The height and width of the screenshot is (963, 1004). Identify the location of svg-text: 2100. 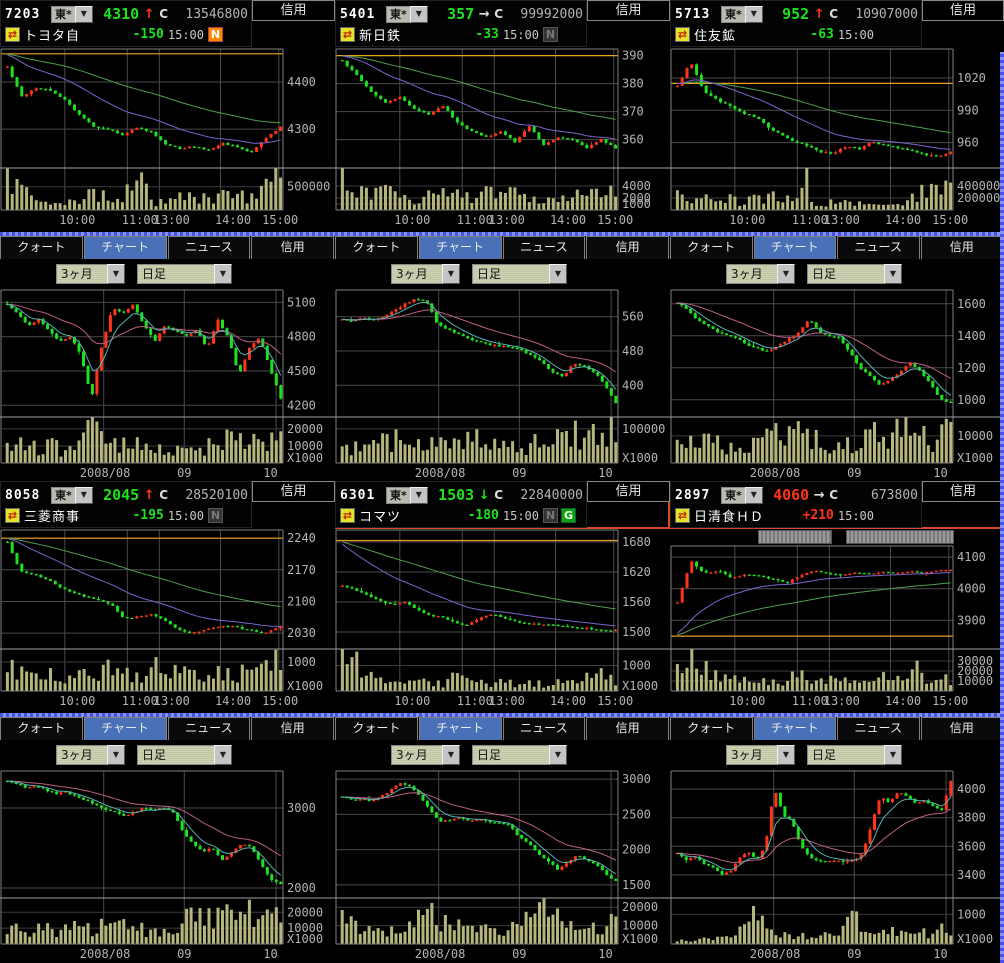
(301, 602).